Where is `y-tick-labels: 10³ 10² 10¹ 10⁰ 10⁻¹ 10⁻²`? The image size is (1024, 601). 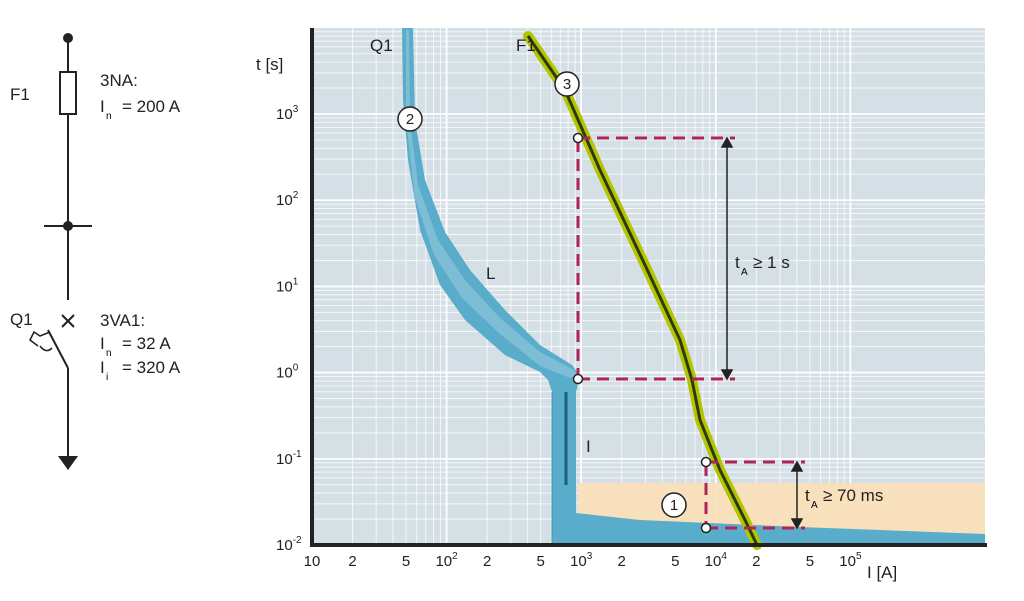
y-tick-labels: 10³ 10² 10¹ 10⁰ 10⁻¹ 10⁻² is located at coordinates (289, 329).